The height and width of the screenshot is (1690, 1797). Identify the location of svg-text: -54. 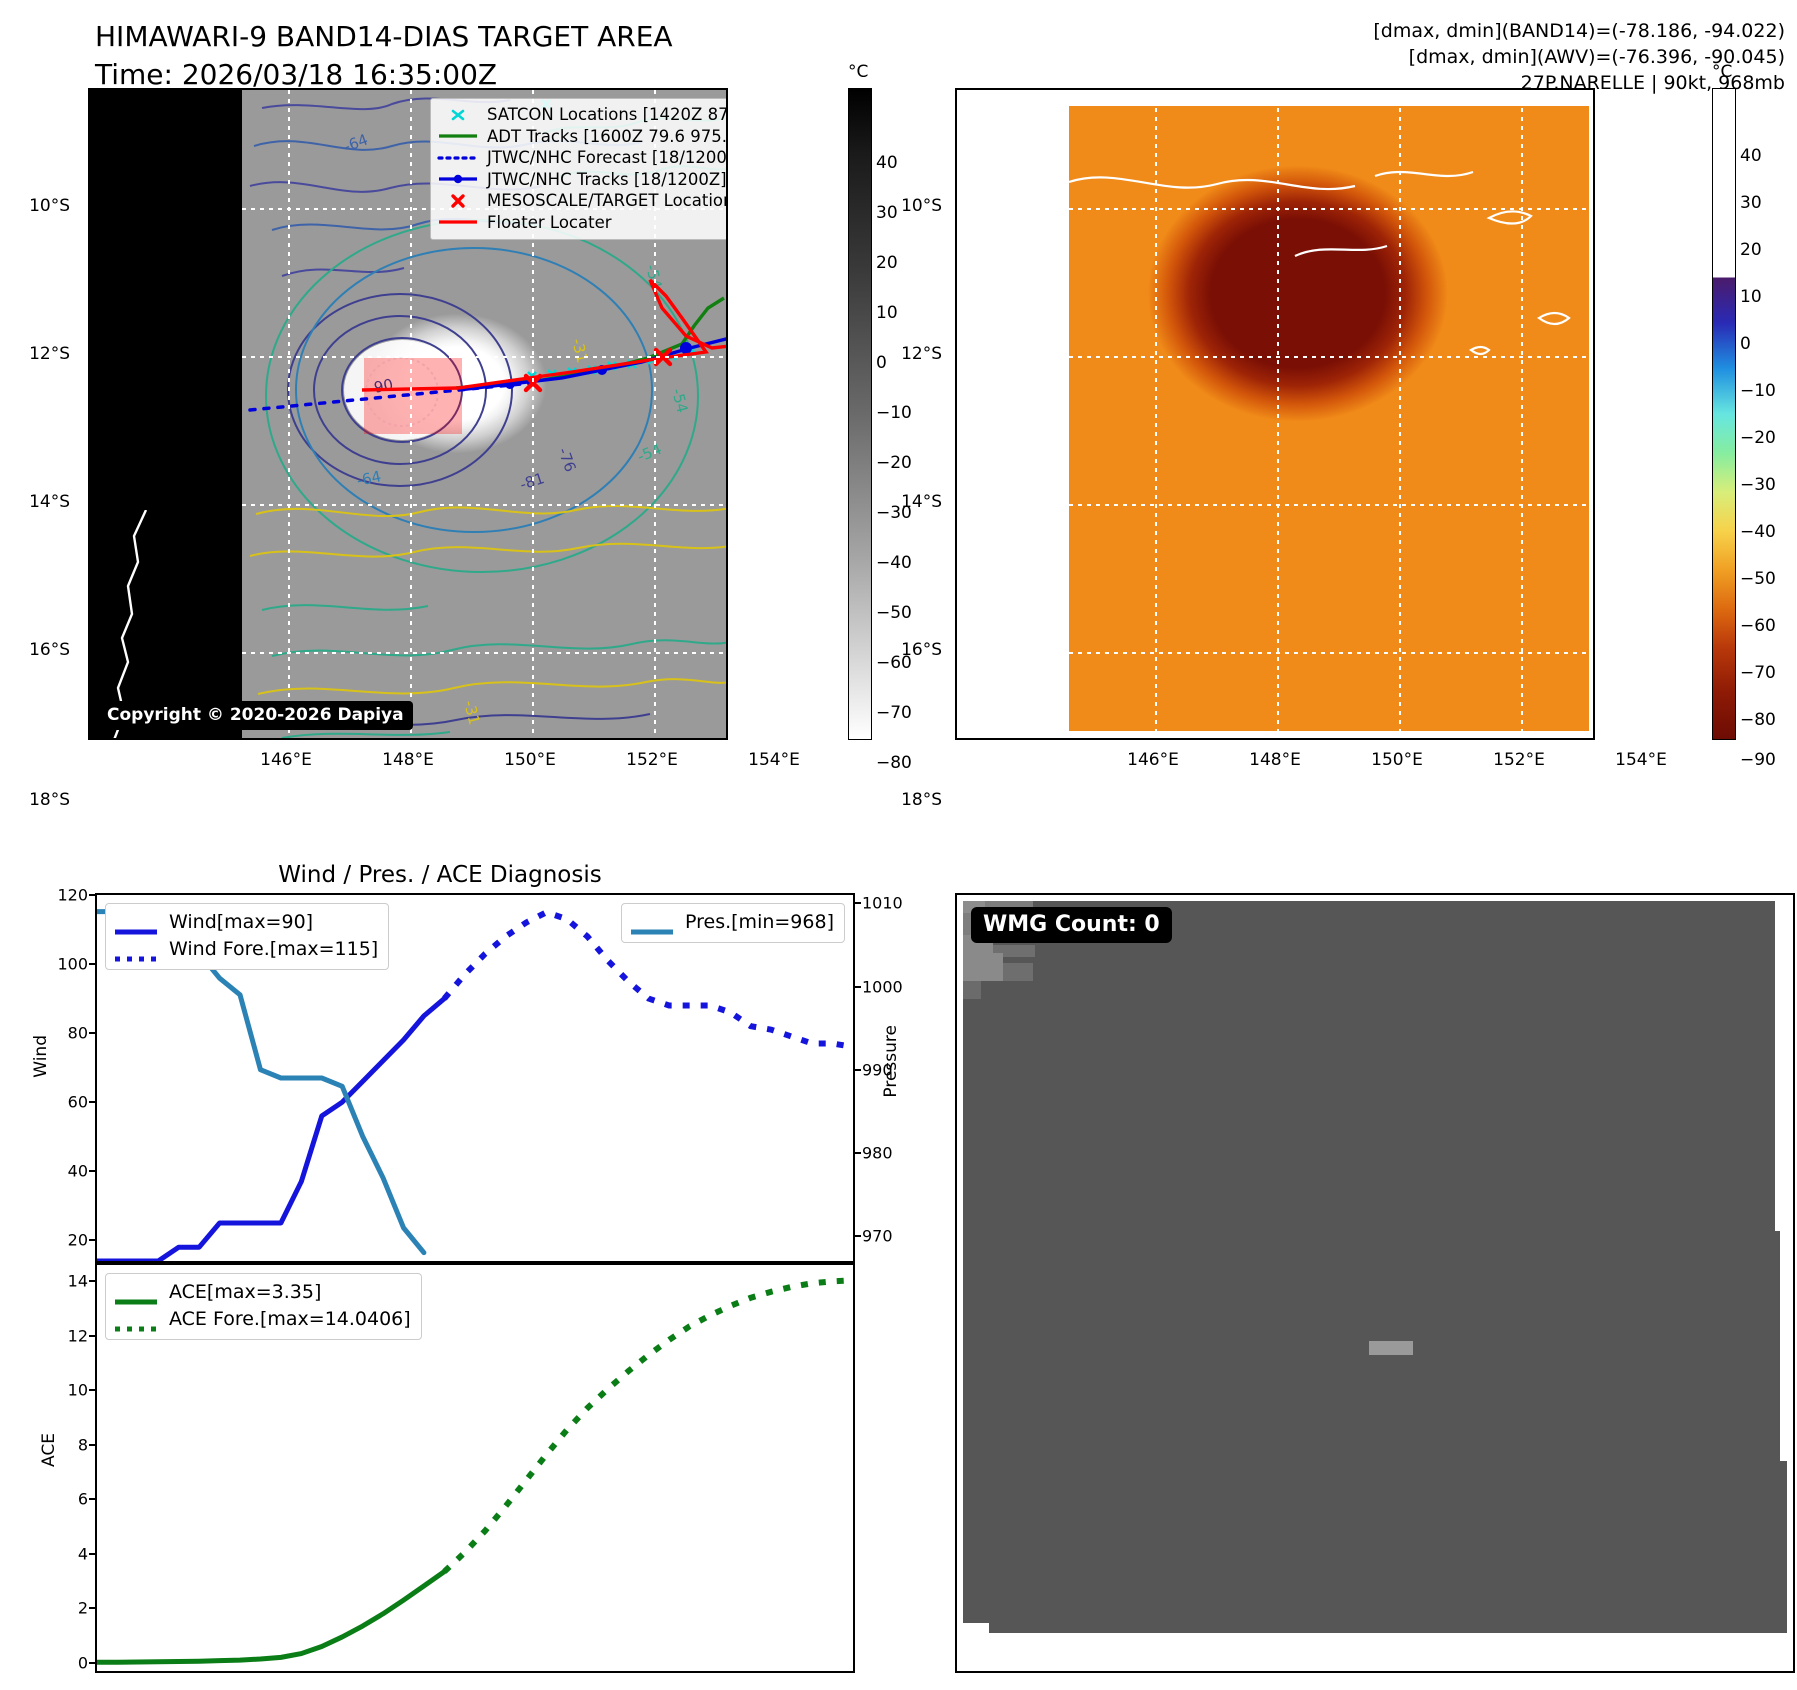
(653, 277).